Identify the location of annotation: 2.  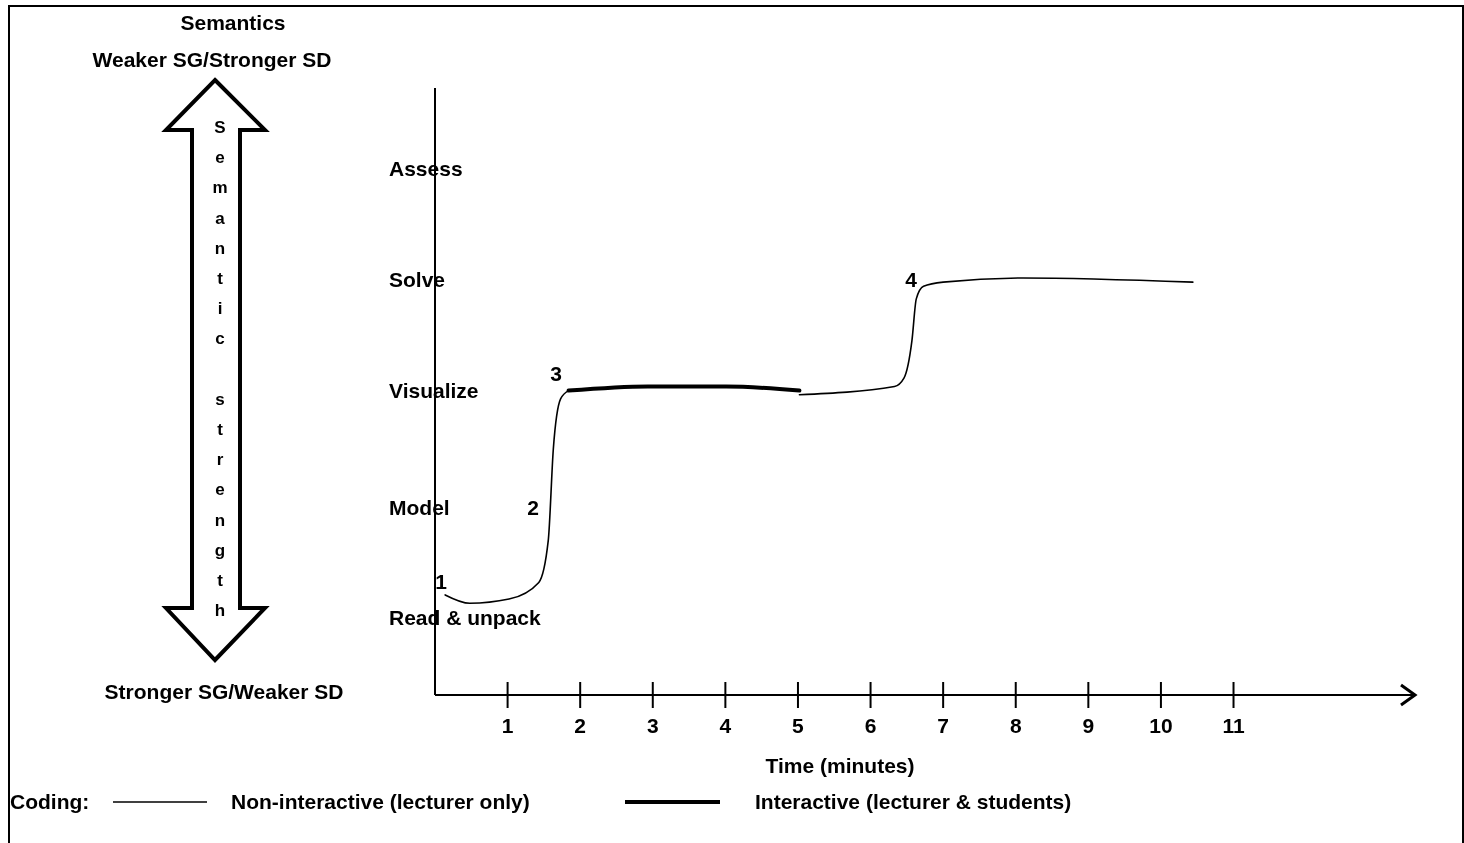
(533, 507).